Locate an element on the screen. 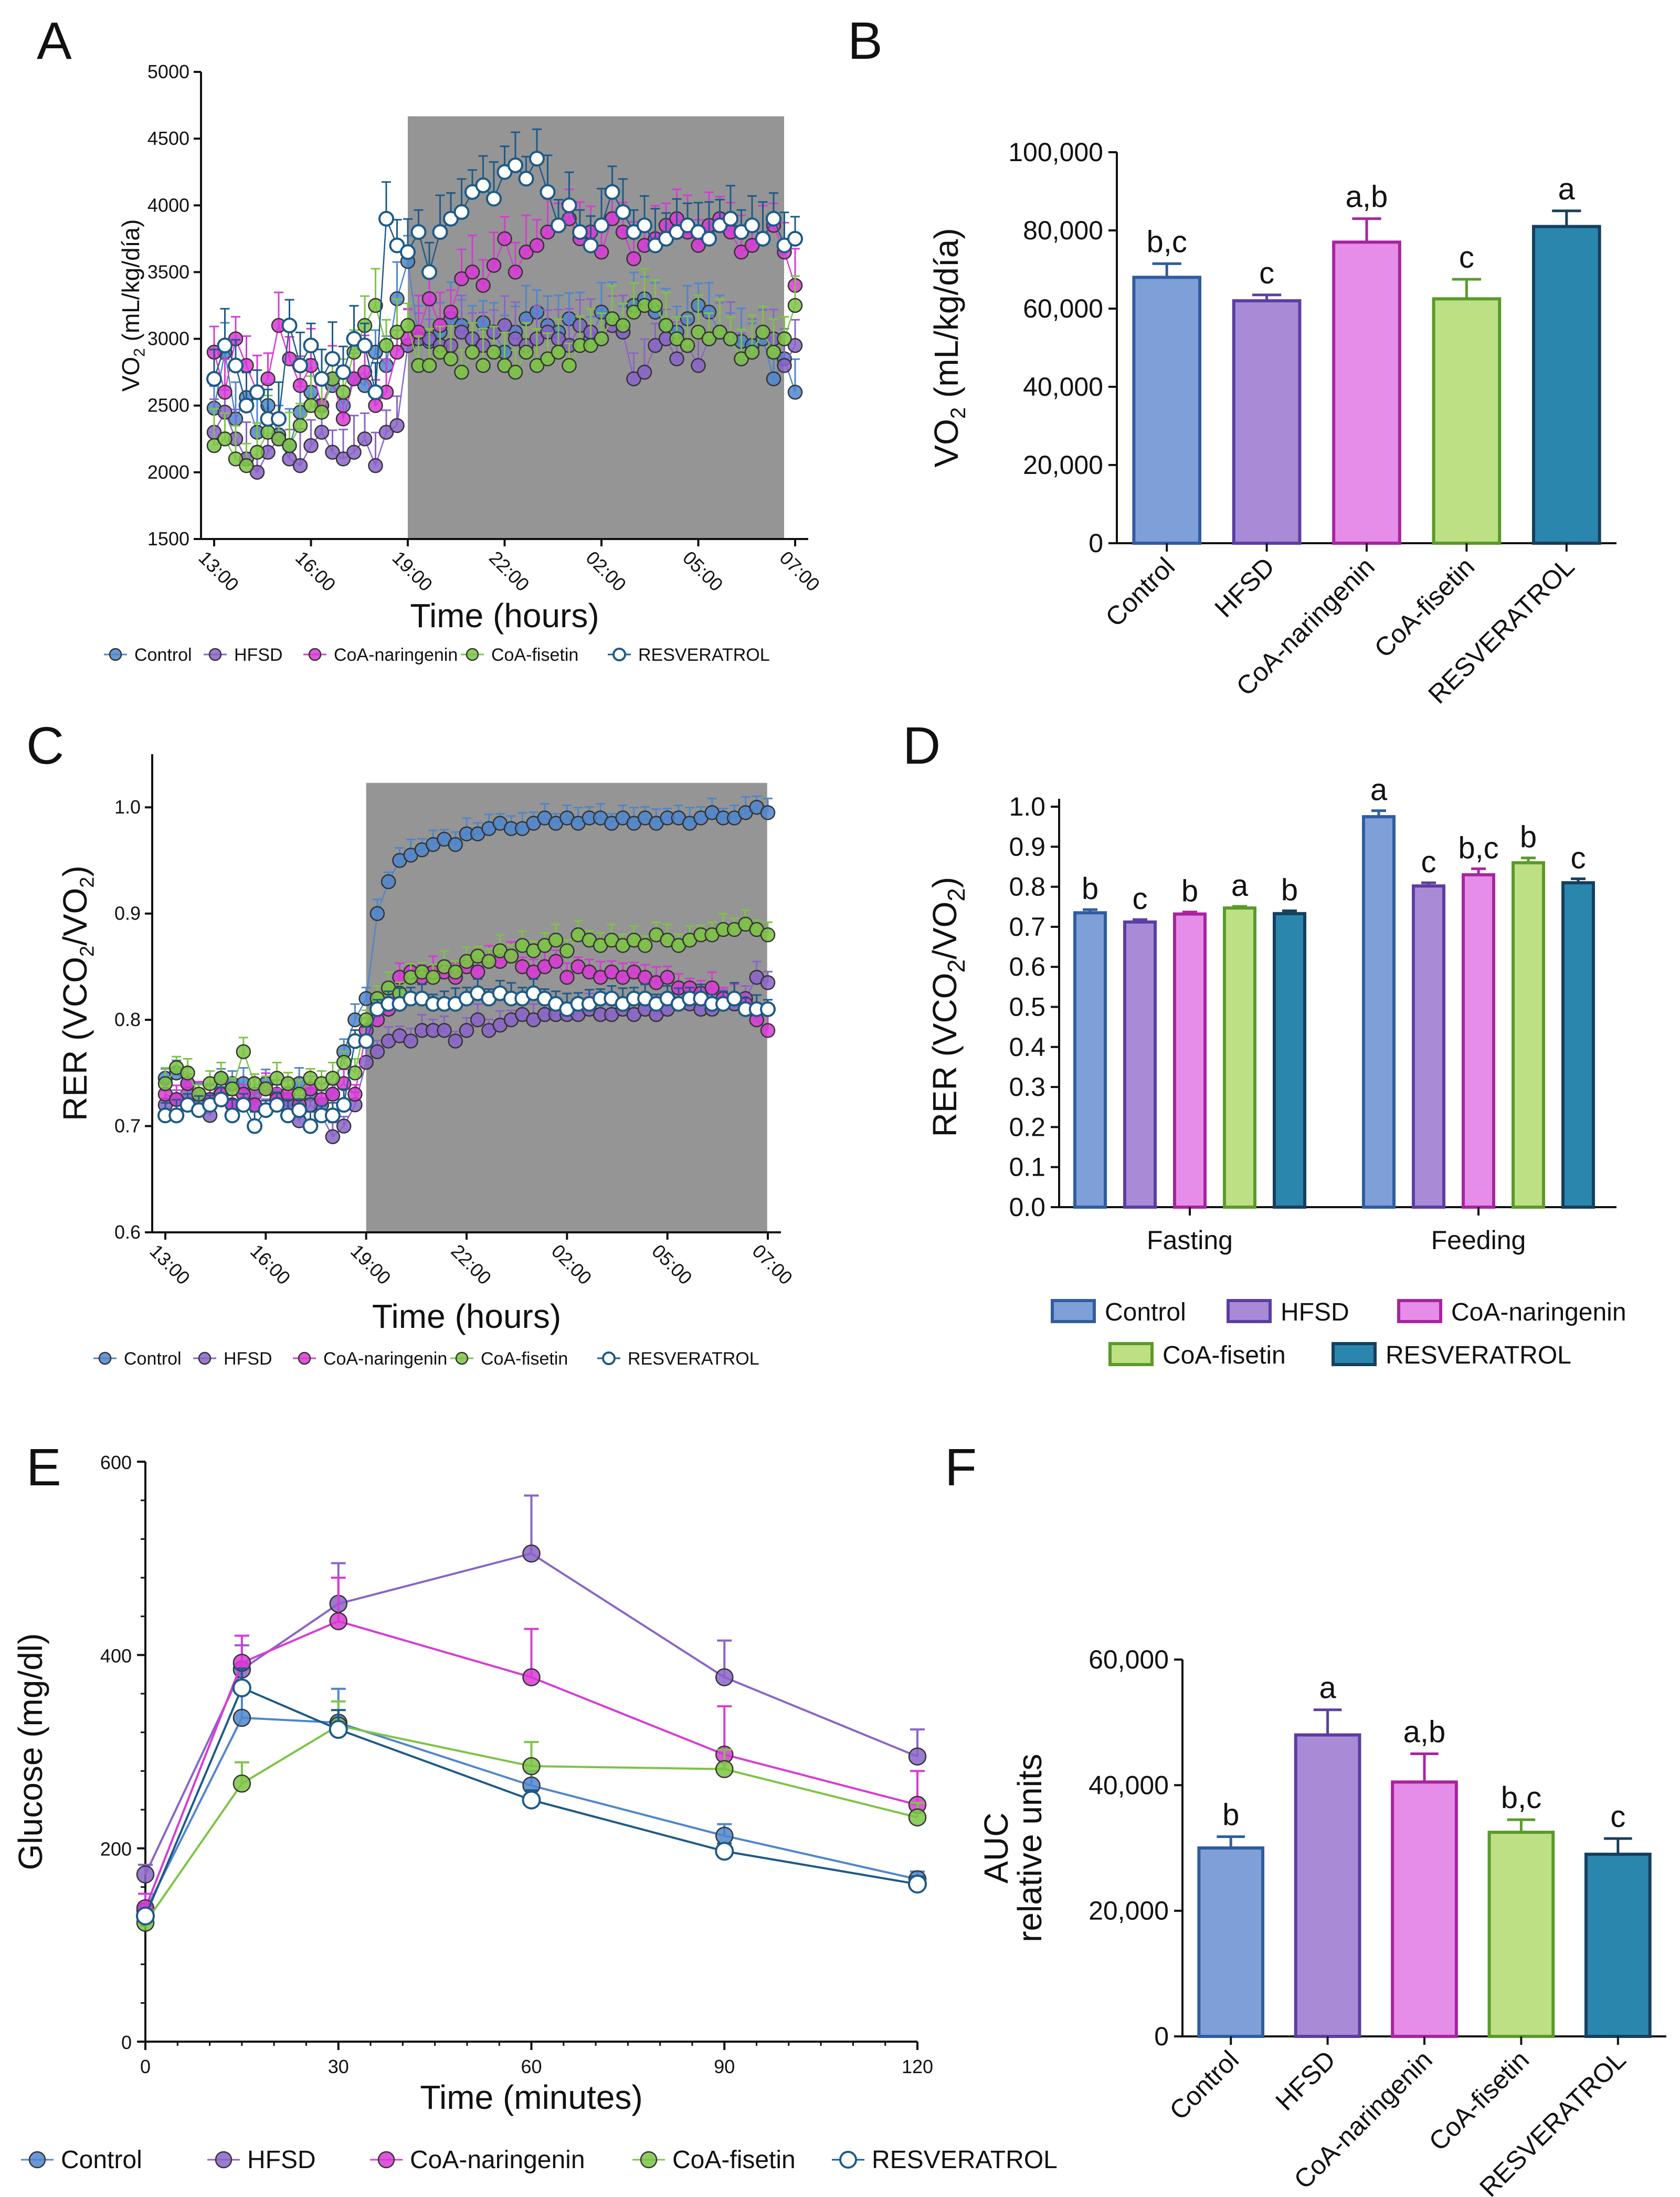 Image resolution: width=1680 pixels, height=2197 pixels. significance-resveratrol: c is located at coordinates (1617, 1817).